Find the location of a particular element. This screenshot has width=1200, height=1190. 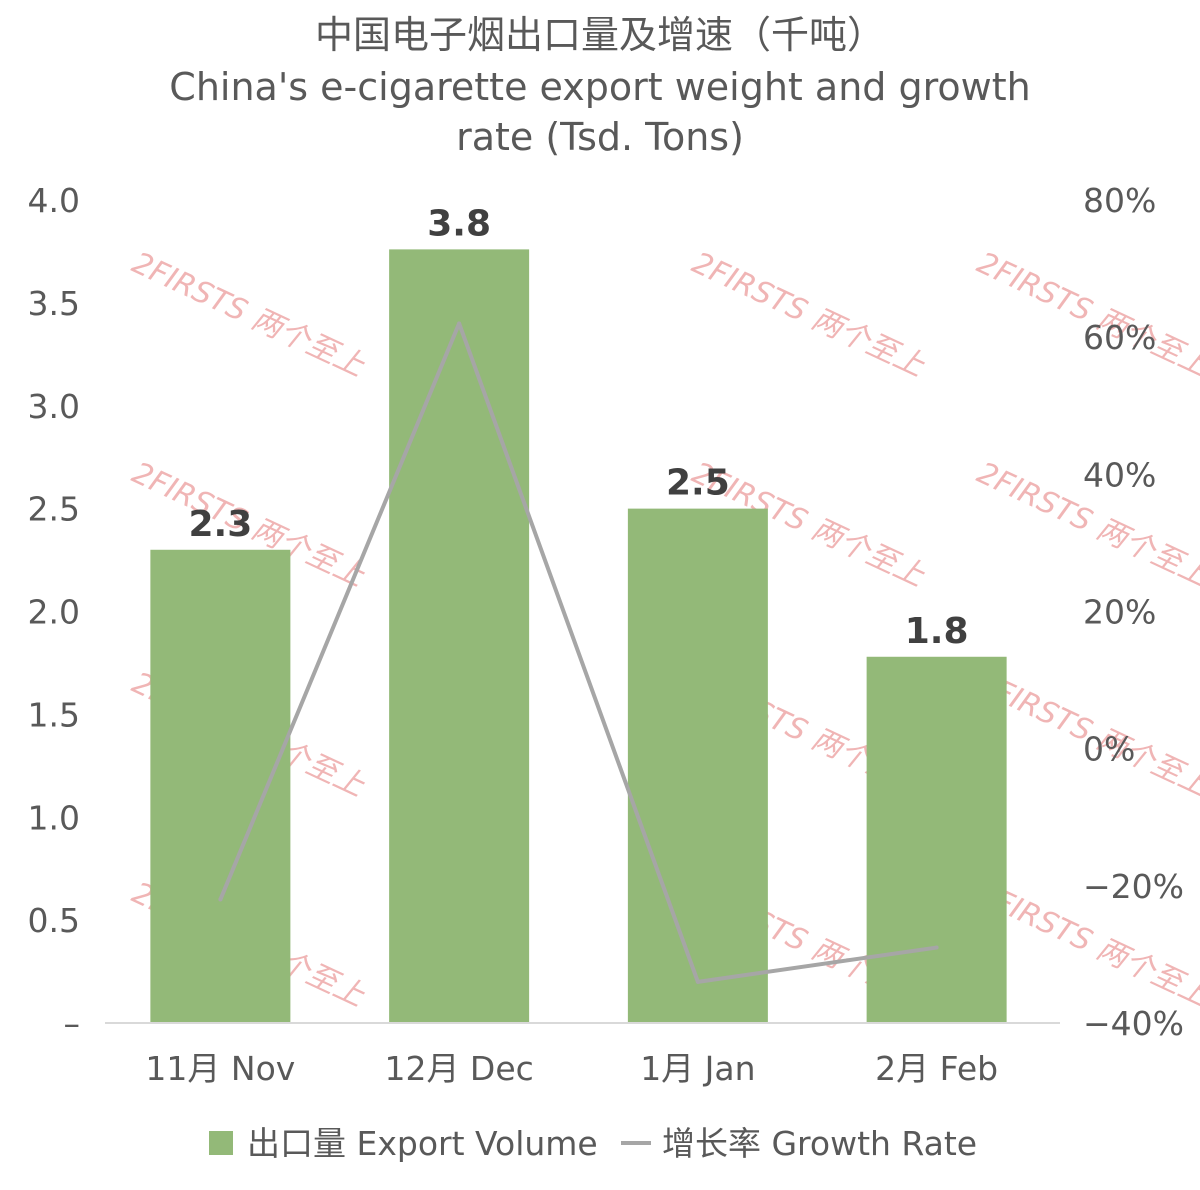

legend-label-export-volume: 出口量 Export Volume is located at coordinates (422, 1143).